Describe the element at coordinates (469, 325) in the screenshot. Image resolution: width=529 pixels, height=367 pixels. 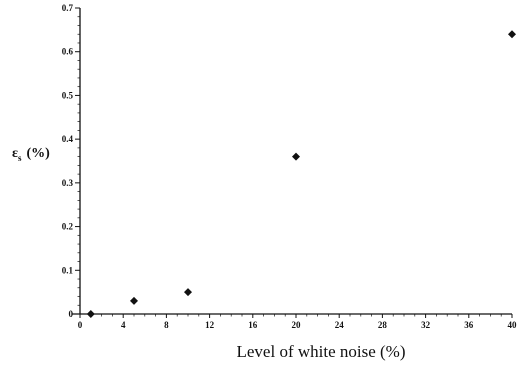
I see `x-tick-label: 36` at that location.